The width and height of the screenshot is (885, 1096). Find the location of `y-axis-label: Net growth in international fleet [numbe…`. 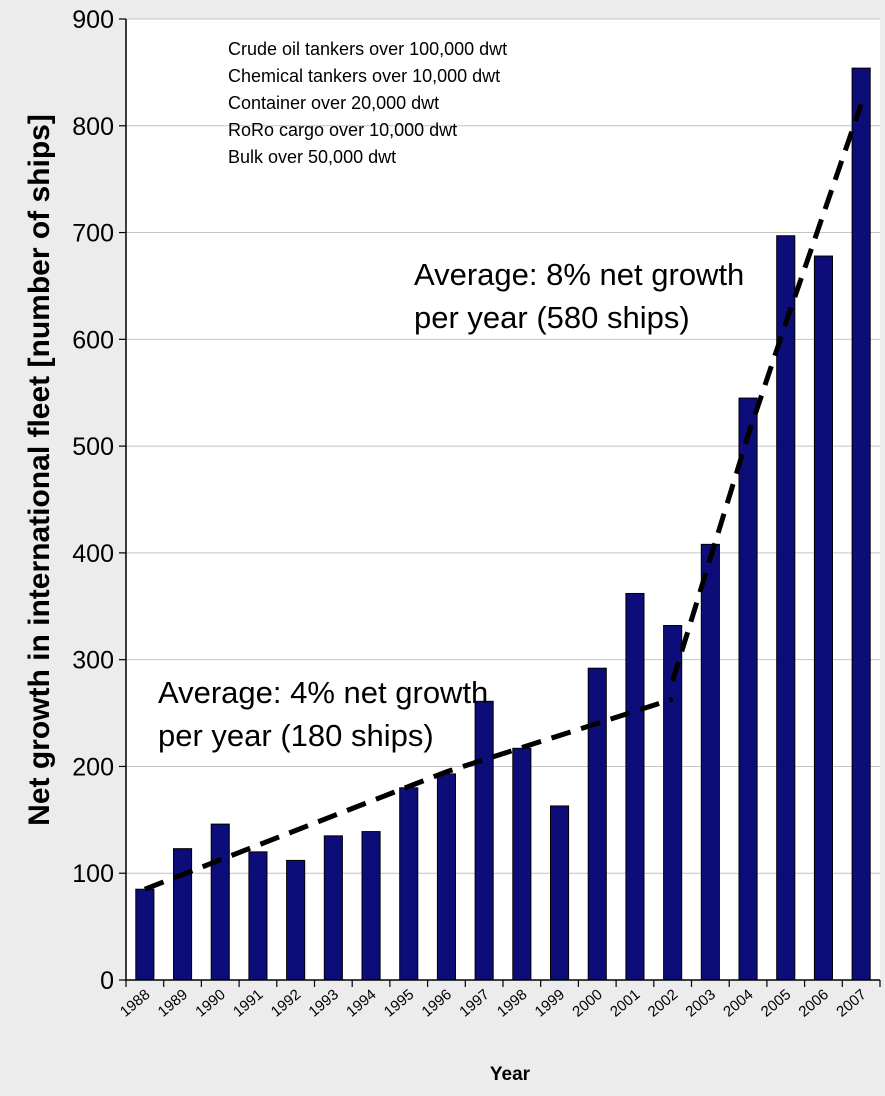

y-axis-label: Net growth in international fleet [numbe… is located at coordinates (39, 470).